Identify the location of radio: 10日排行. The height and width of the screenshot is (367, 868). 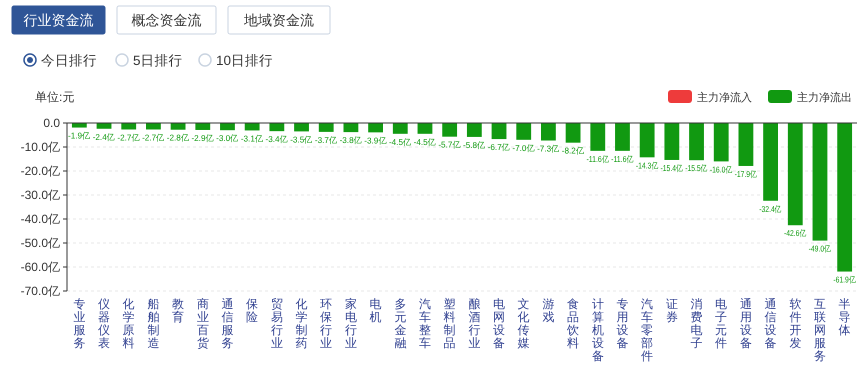
(236, 60).